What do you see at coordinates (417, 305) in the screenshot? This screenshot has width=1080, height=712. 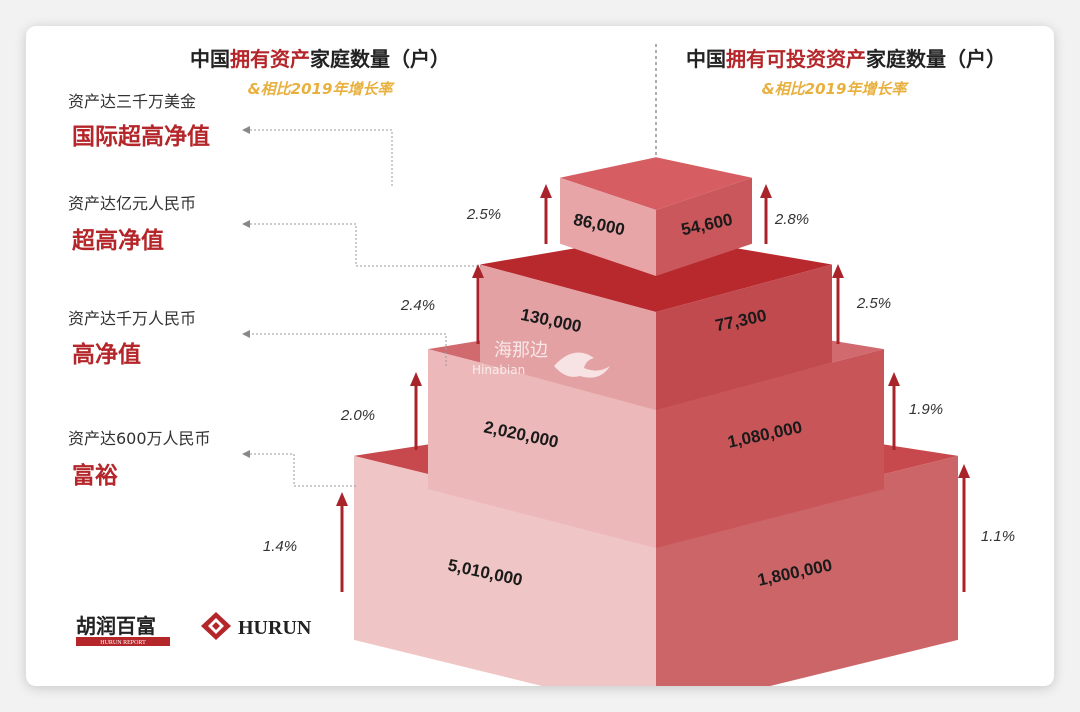 I see `left-growth-pct-2: 2.4%` at bounding box center [417, 305].